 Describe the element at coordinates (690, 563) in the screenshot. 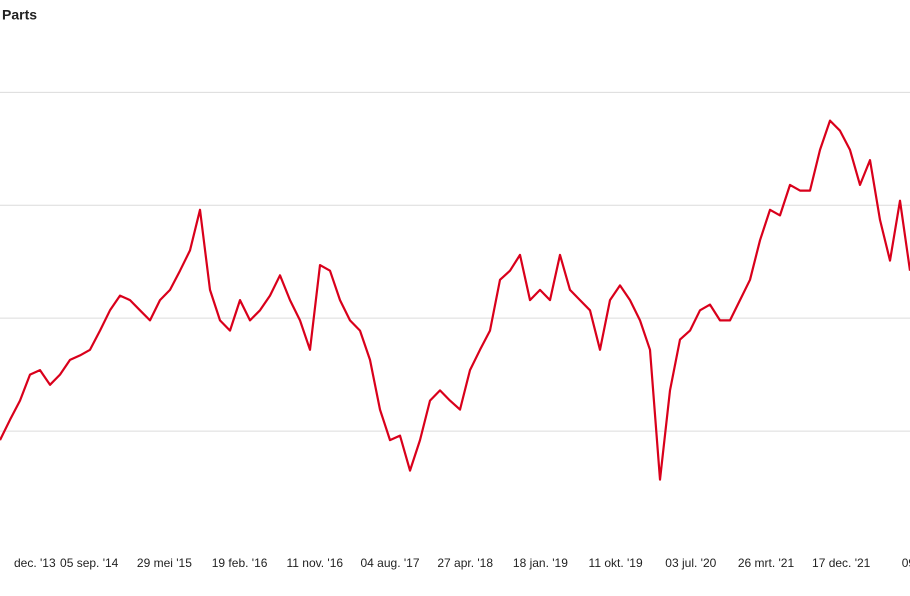

I see `x-tick-label: 03 jul. '20` at that location.